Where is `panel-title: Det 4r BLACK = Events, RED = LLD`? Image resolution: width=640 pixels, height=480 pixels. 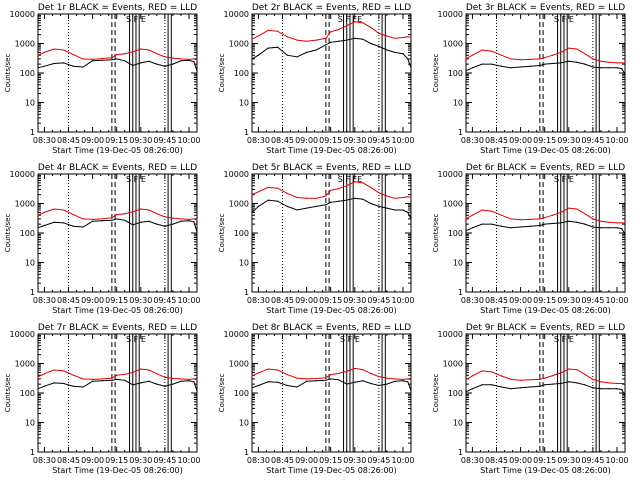 panel-title: Det 4r BLACK = Events, RED = LLD is located at coordinates (117, 168).